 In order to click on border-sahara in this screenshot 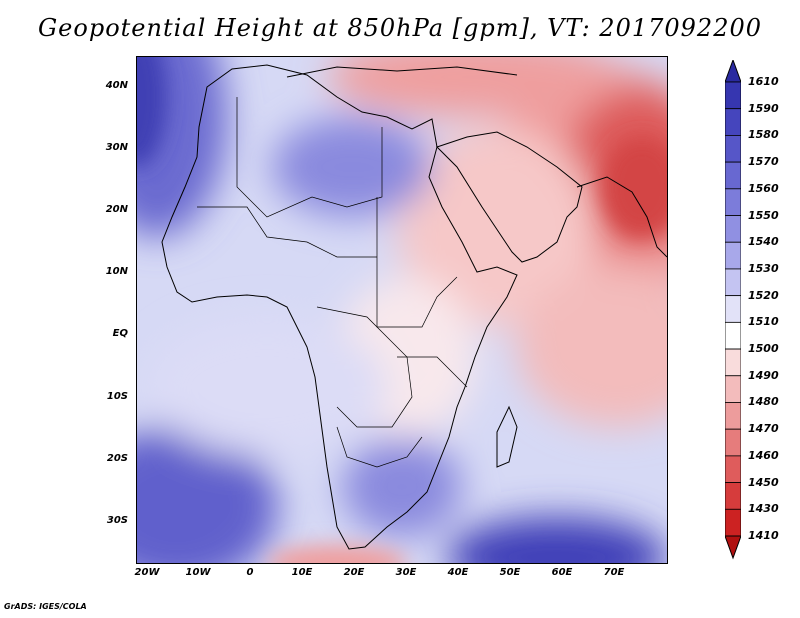, I will do `click(309, 157)`.